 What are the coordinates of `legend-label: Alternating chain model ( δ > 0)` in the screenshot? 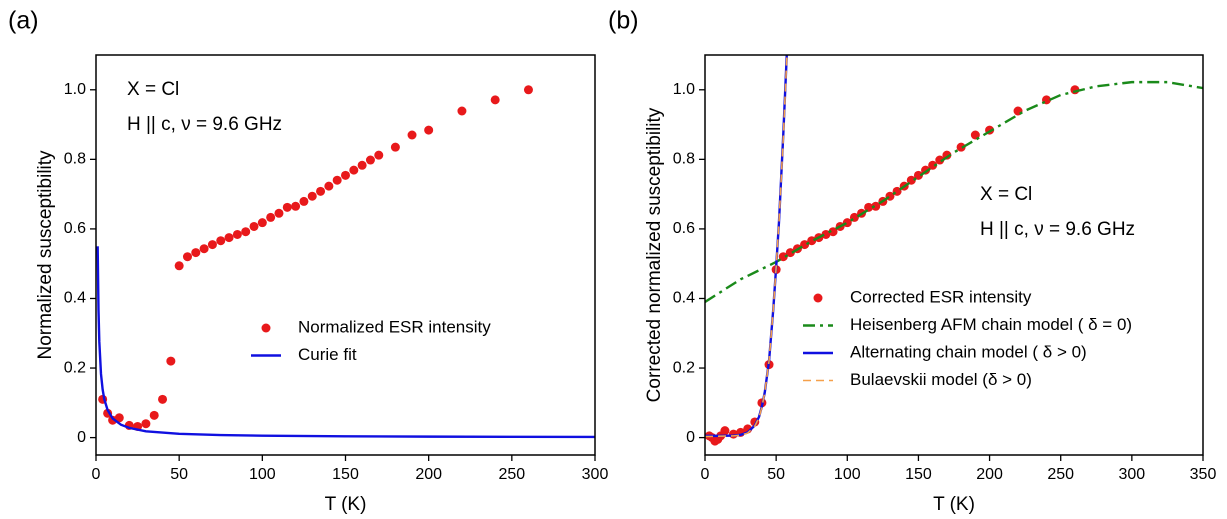 It's located at (968, 351).